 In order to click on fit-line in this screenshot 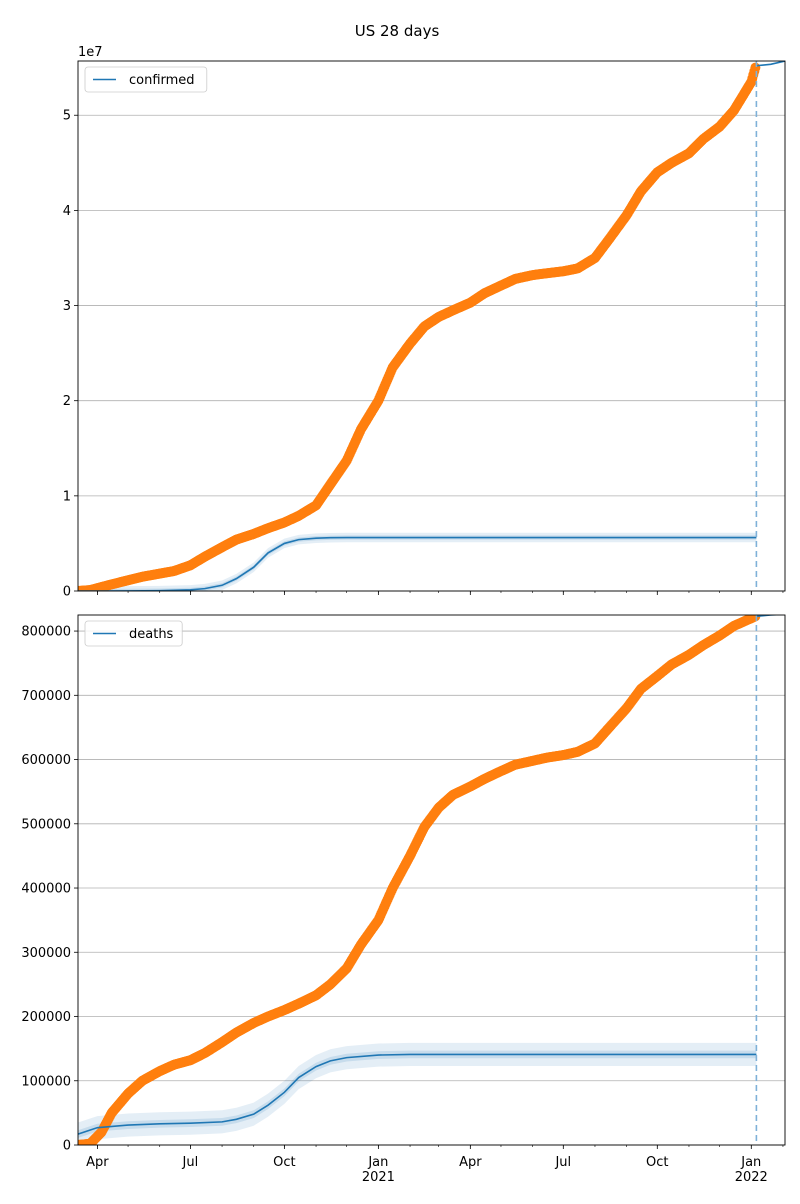, I will do `click(417, 1094)`.